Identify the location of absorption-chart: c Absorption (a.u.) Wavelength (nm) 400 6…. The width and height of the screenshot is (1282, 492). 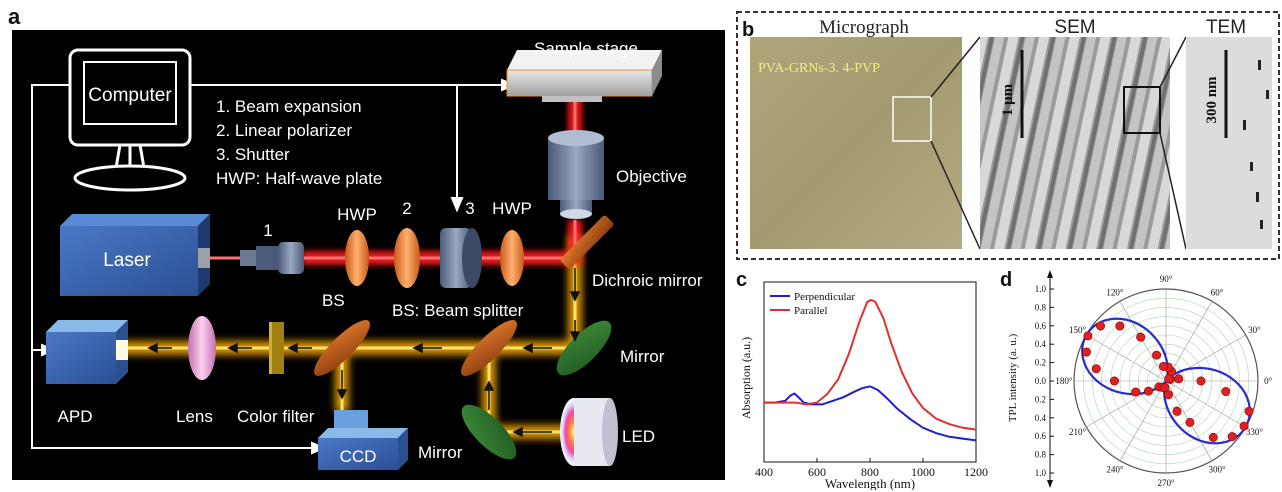
(862, 379).